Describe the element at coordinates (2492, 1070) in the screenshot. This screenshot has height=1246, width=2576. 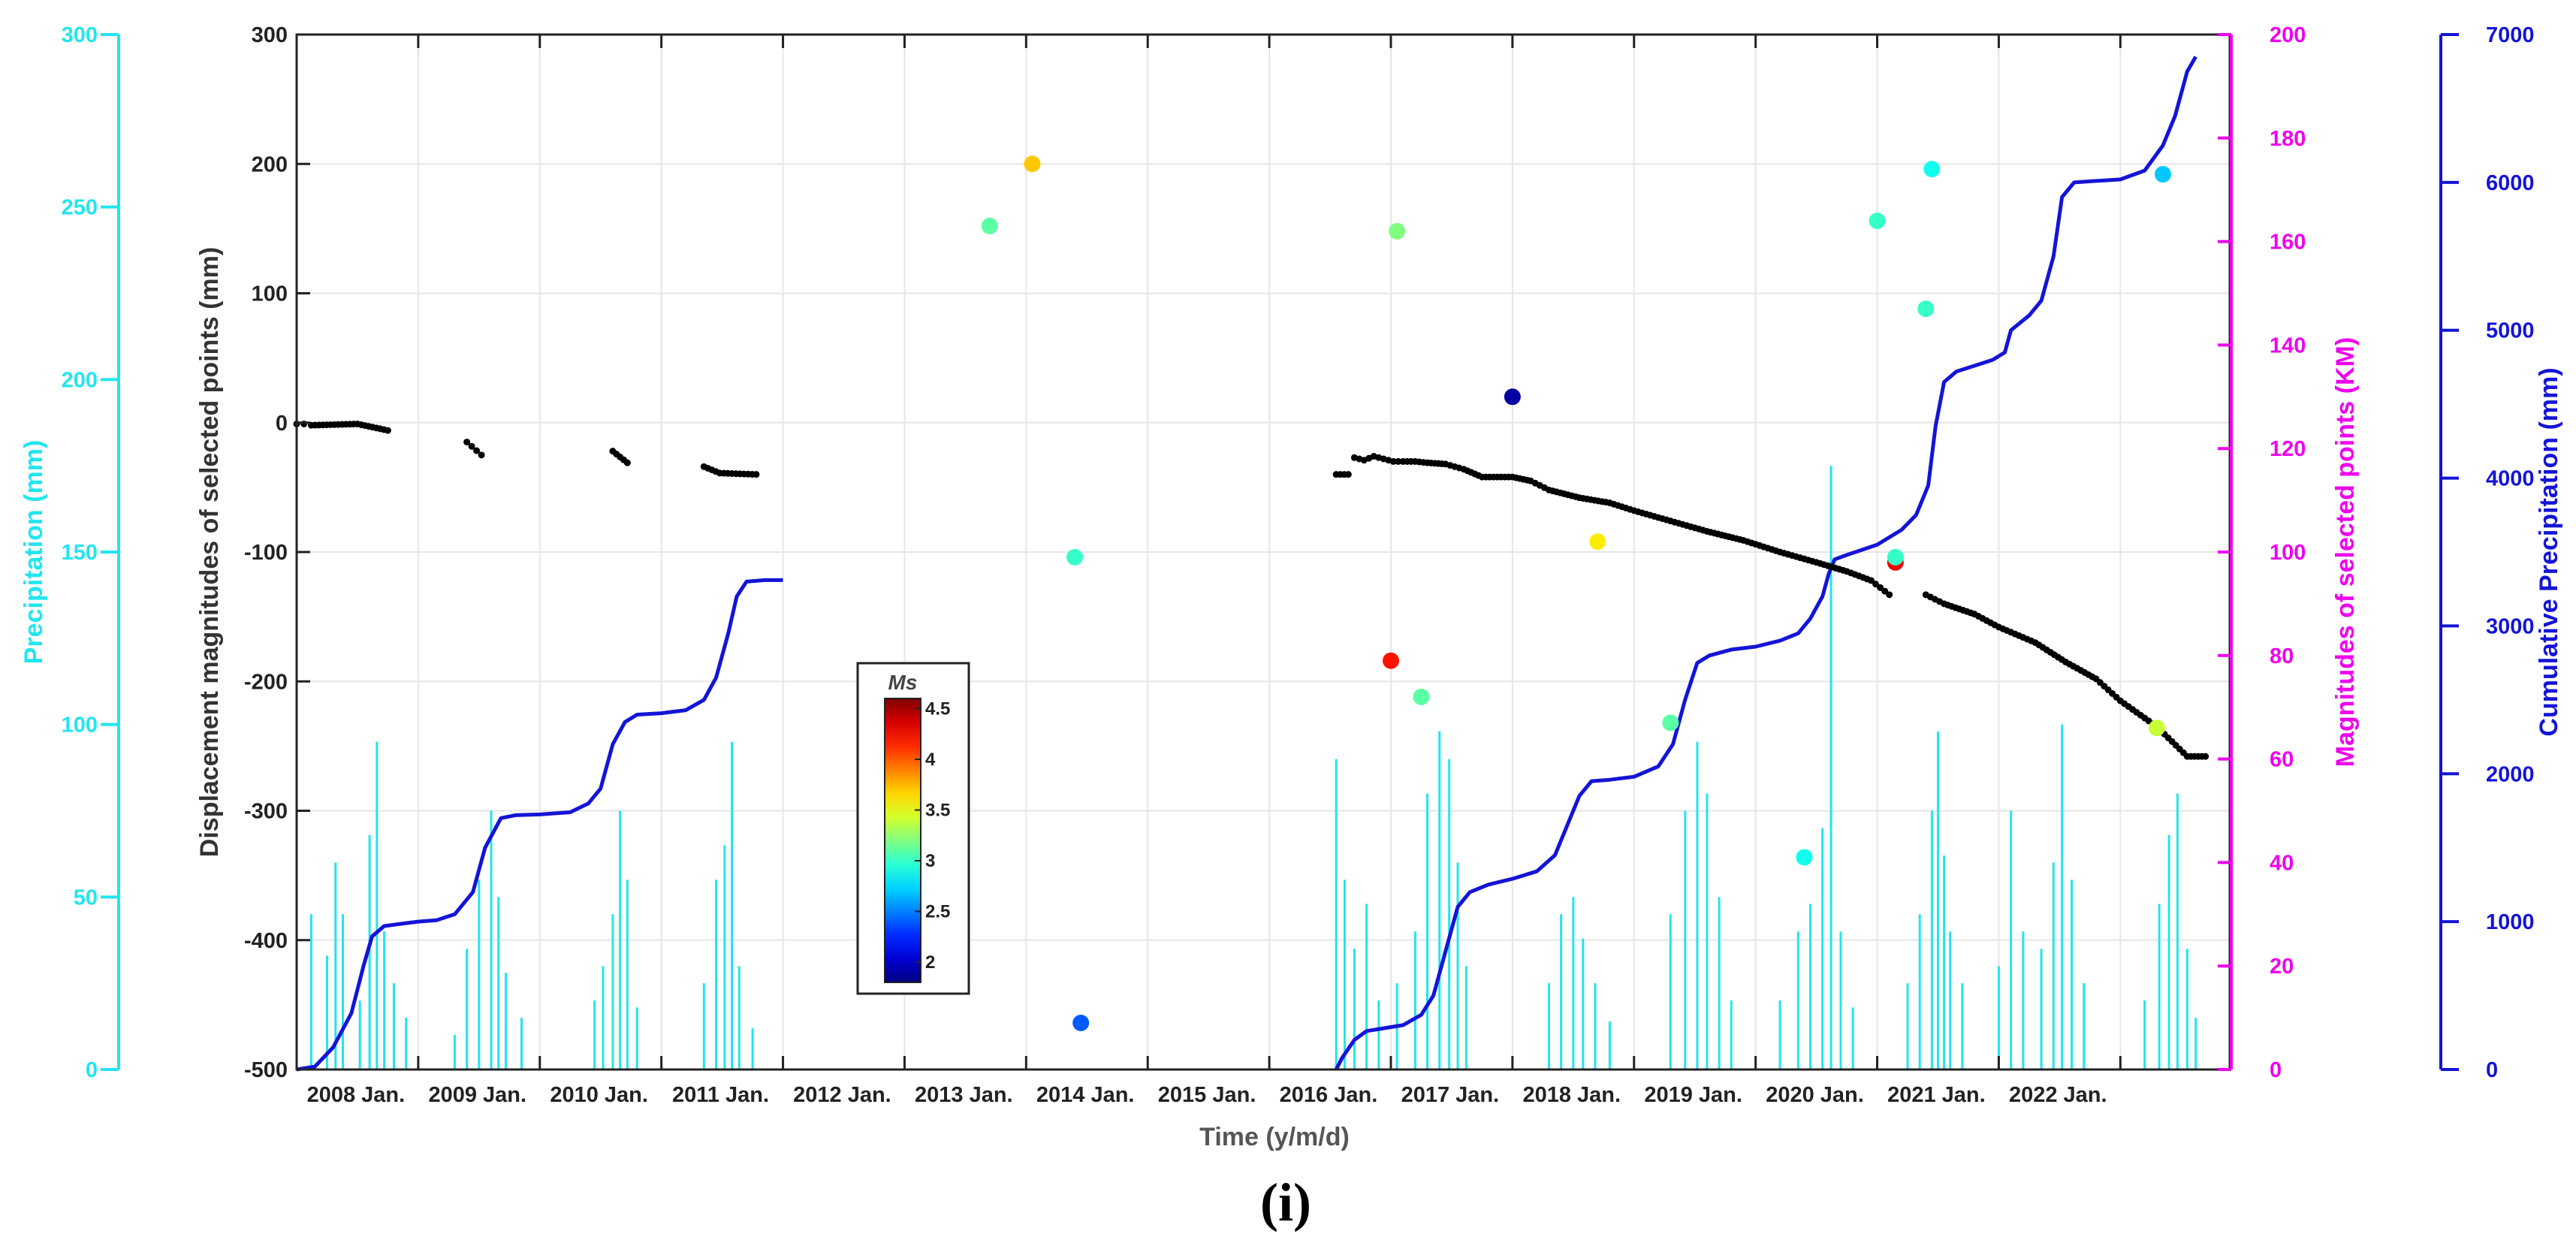
I see `cumulative-tick-label: 0` at that location.